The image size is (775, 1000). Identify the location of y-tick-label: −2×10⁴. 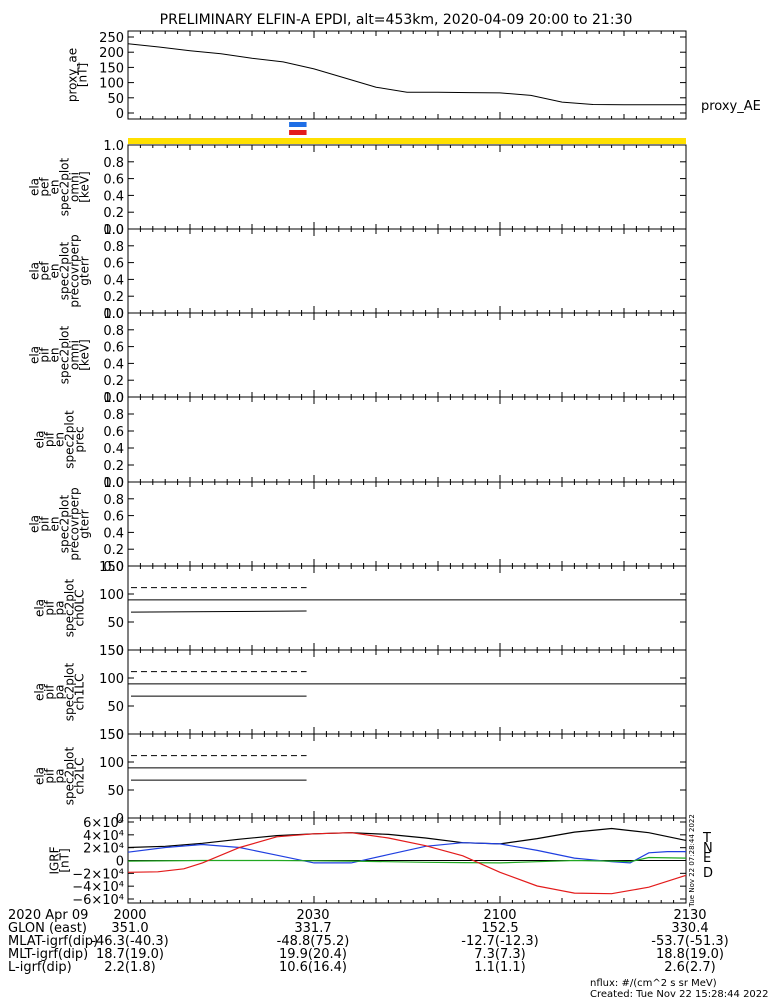
(98, 874).